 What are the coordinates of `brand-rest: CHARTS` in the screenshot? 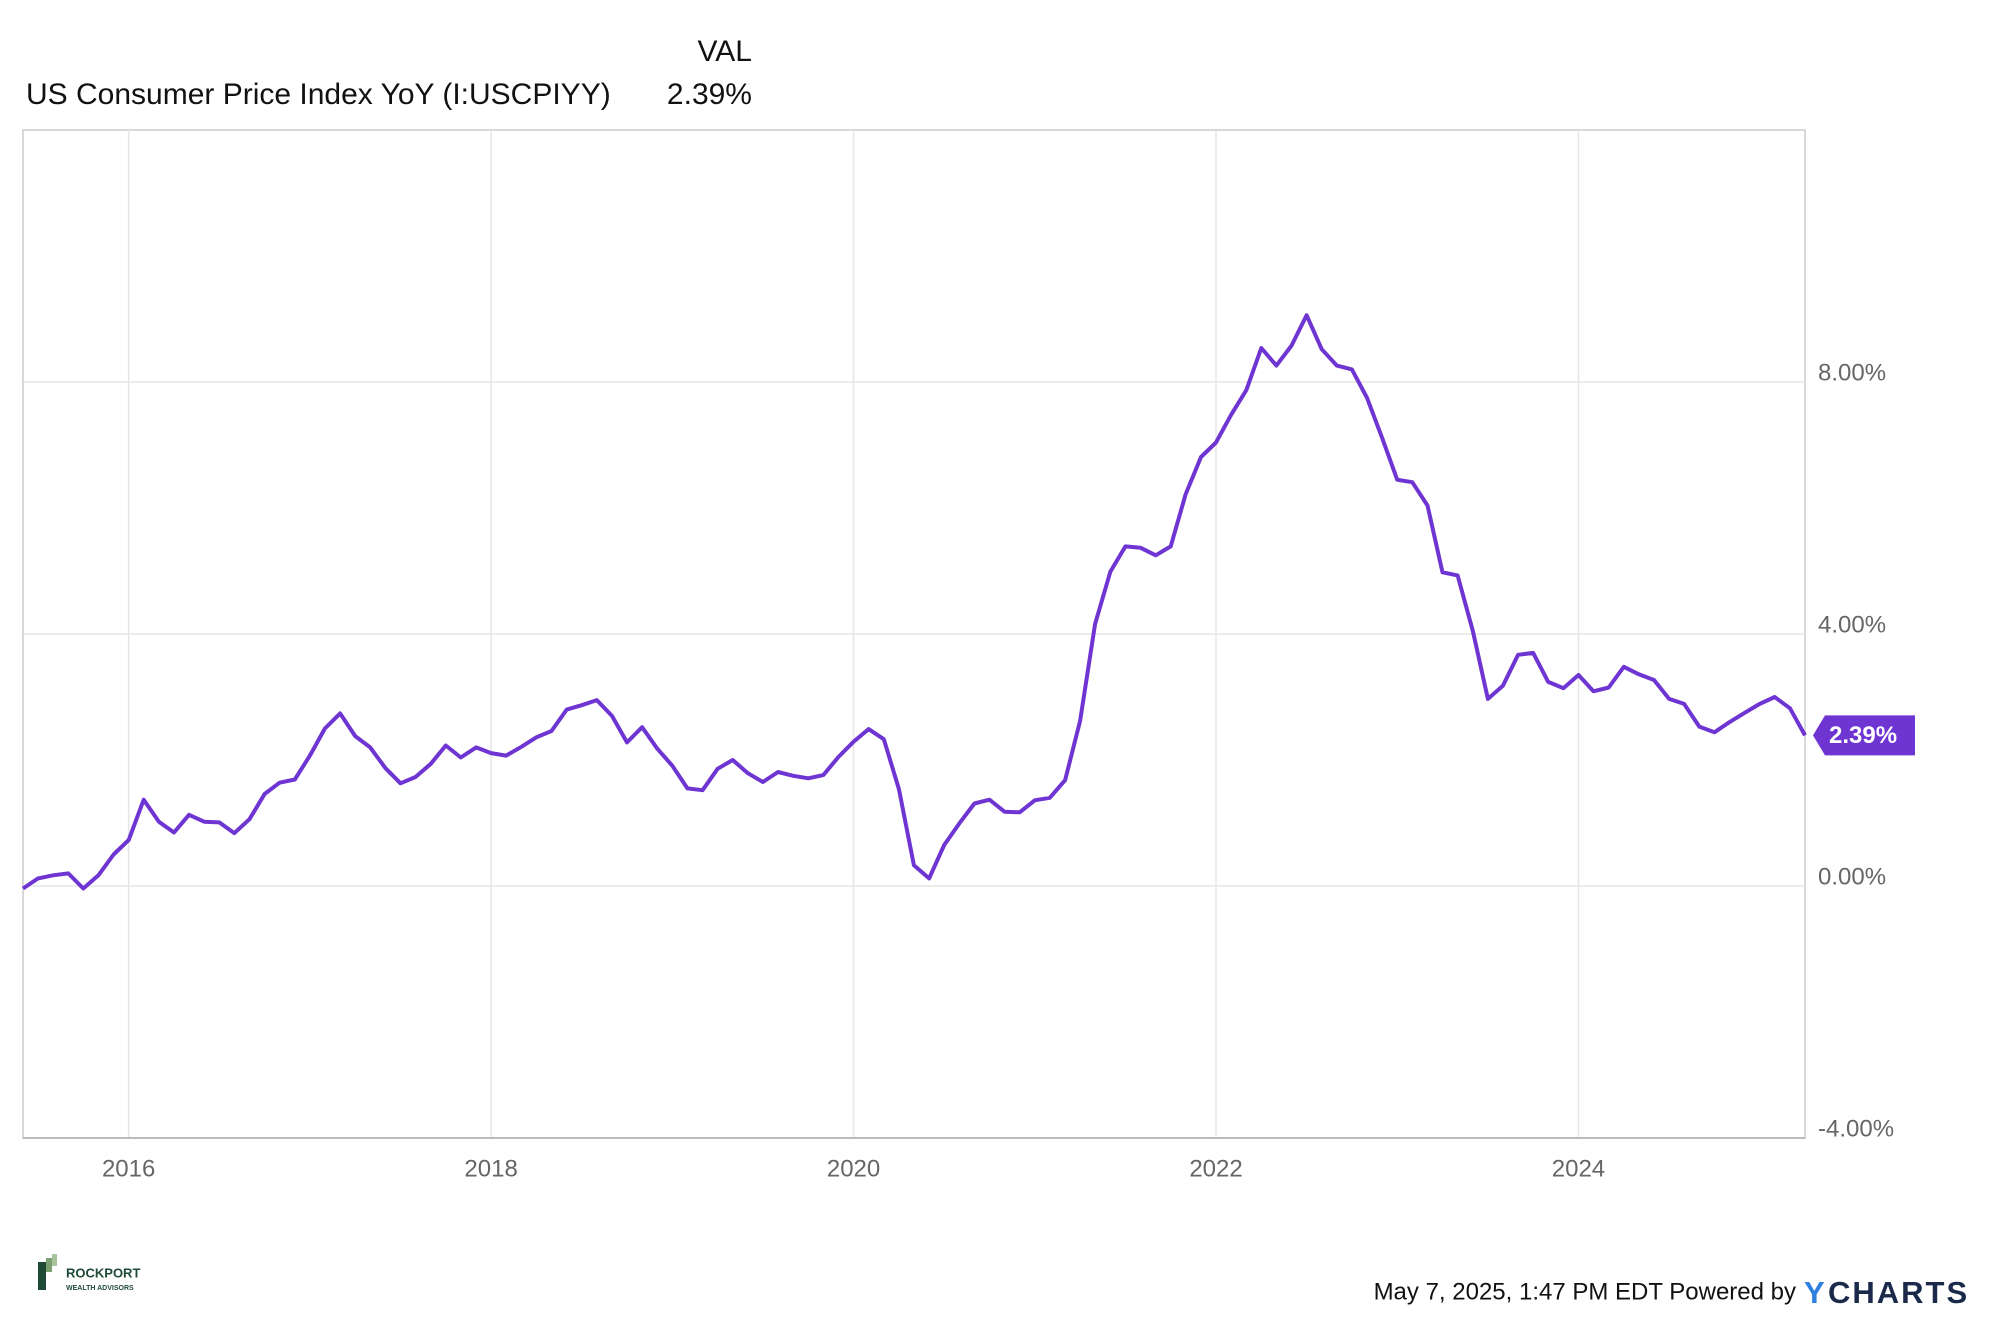 It's located at (1898, 1292).